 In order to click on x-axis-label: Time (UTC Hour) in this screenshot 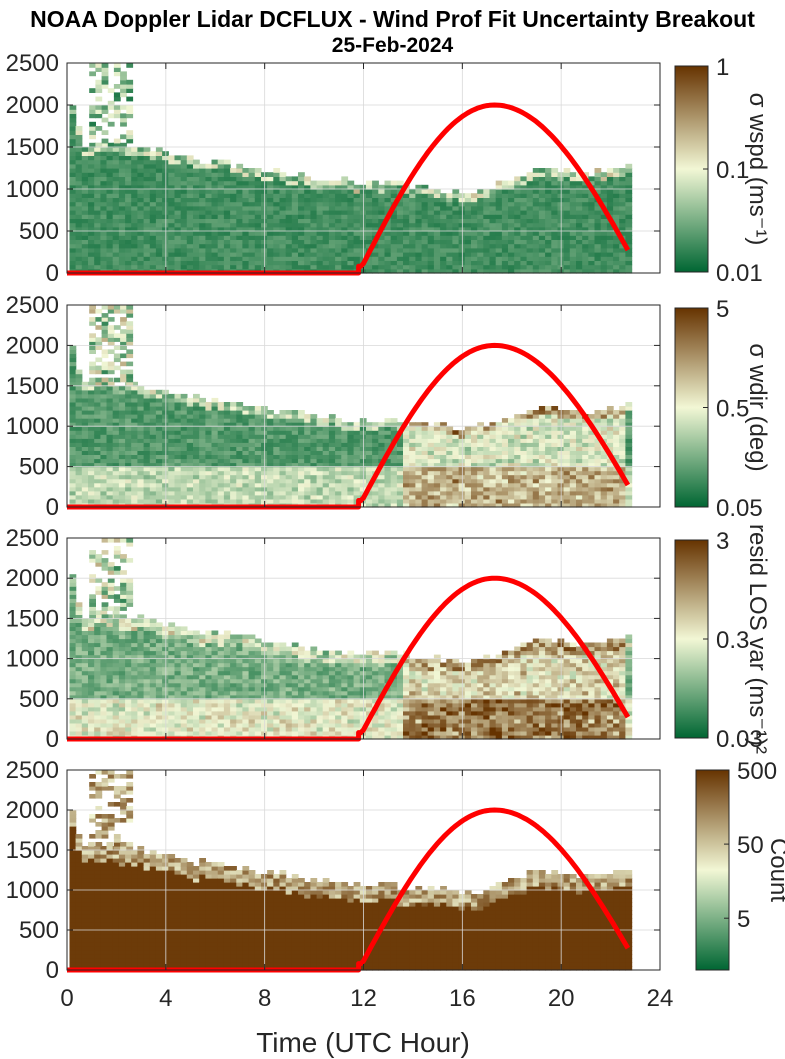, I will do `click(363, 1042)`.